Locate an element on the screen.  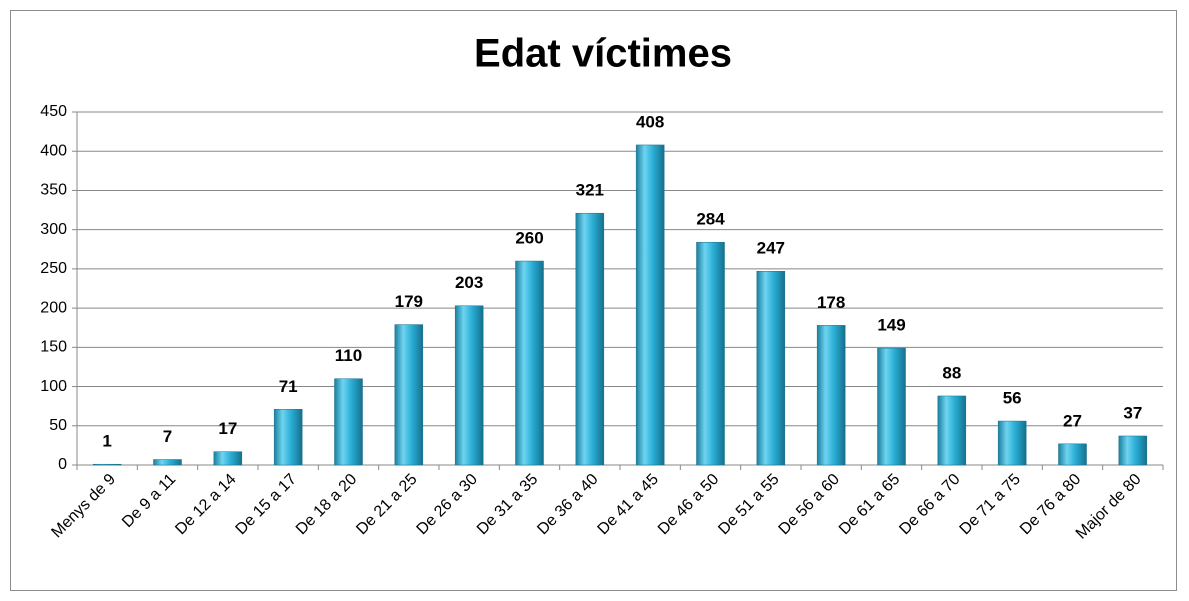
data-label: 284 is located at coordinates (710, 219).